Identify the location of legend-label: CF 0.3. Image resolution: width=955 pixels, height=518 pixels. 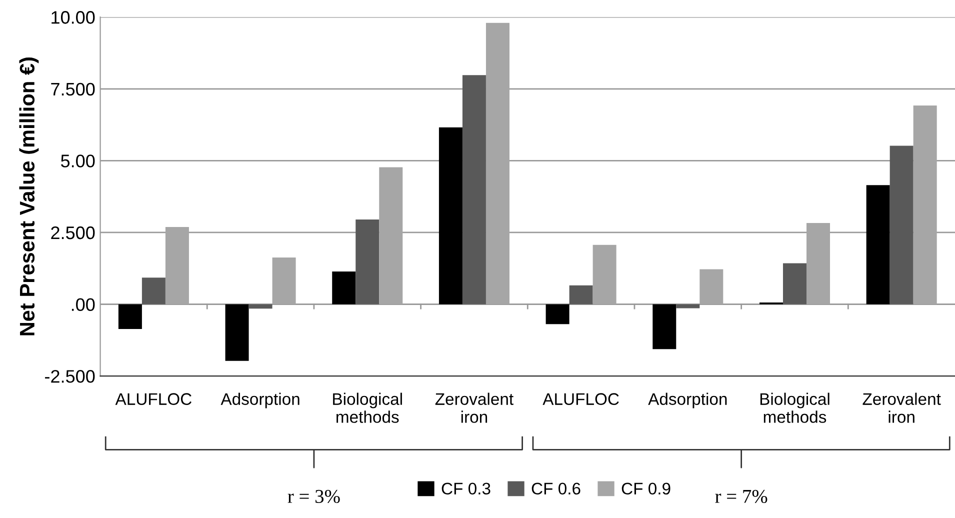
(466, 488).